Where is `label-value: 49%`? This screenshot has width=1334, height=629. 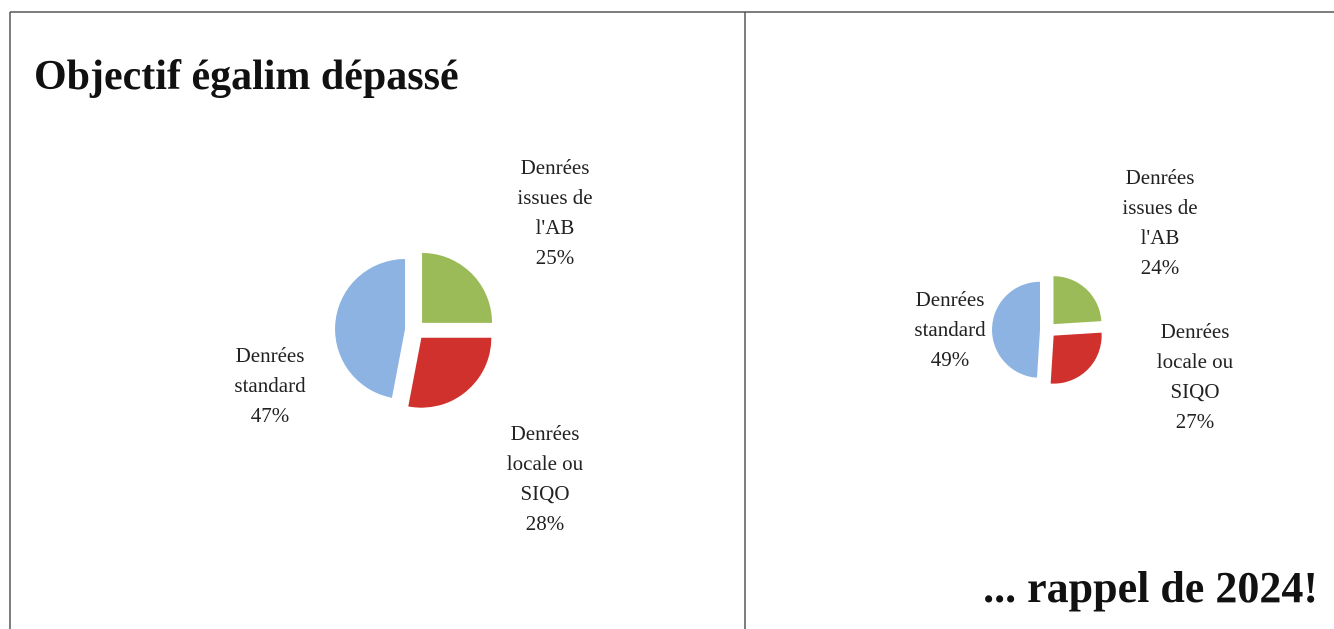 label-value: 49% is located at coordinates (950, 359).